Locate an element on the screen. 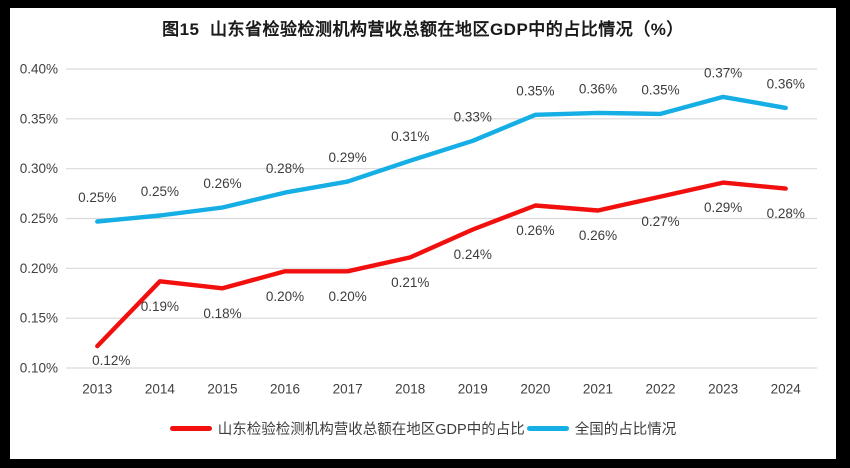 This screenshot has height=468, width=850. x-tick-label: 2015 is located at coordinates (222, 389).